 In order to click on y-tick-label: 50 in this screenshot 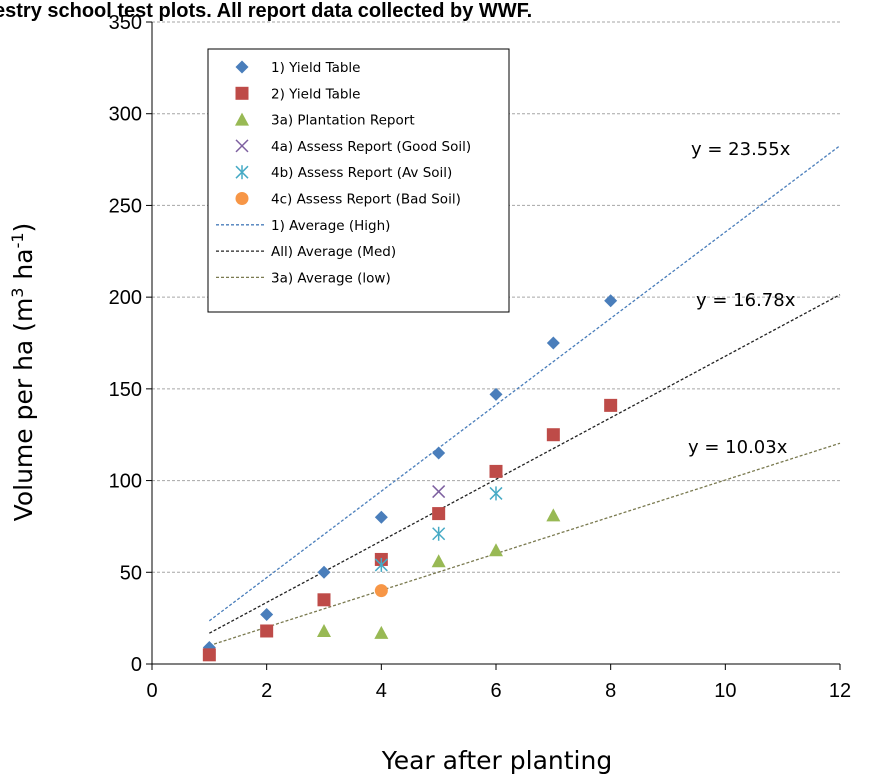, I will do `click(131, 573)`.